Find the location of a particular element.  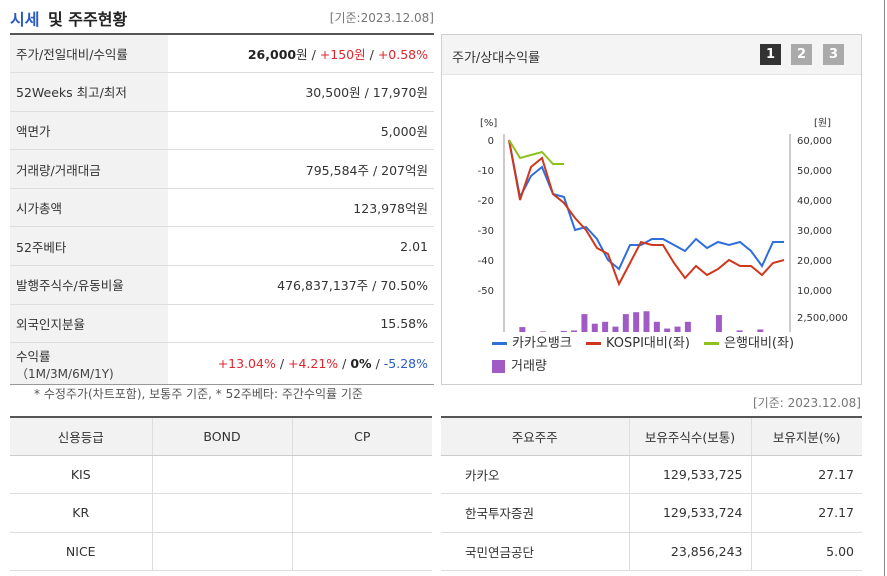

right-tick-label: 40,000 is located at coordinates (814, 201).